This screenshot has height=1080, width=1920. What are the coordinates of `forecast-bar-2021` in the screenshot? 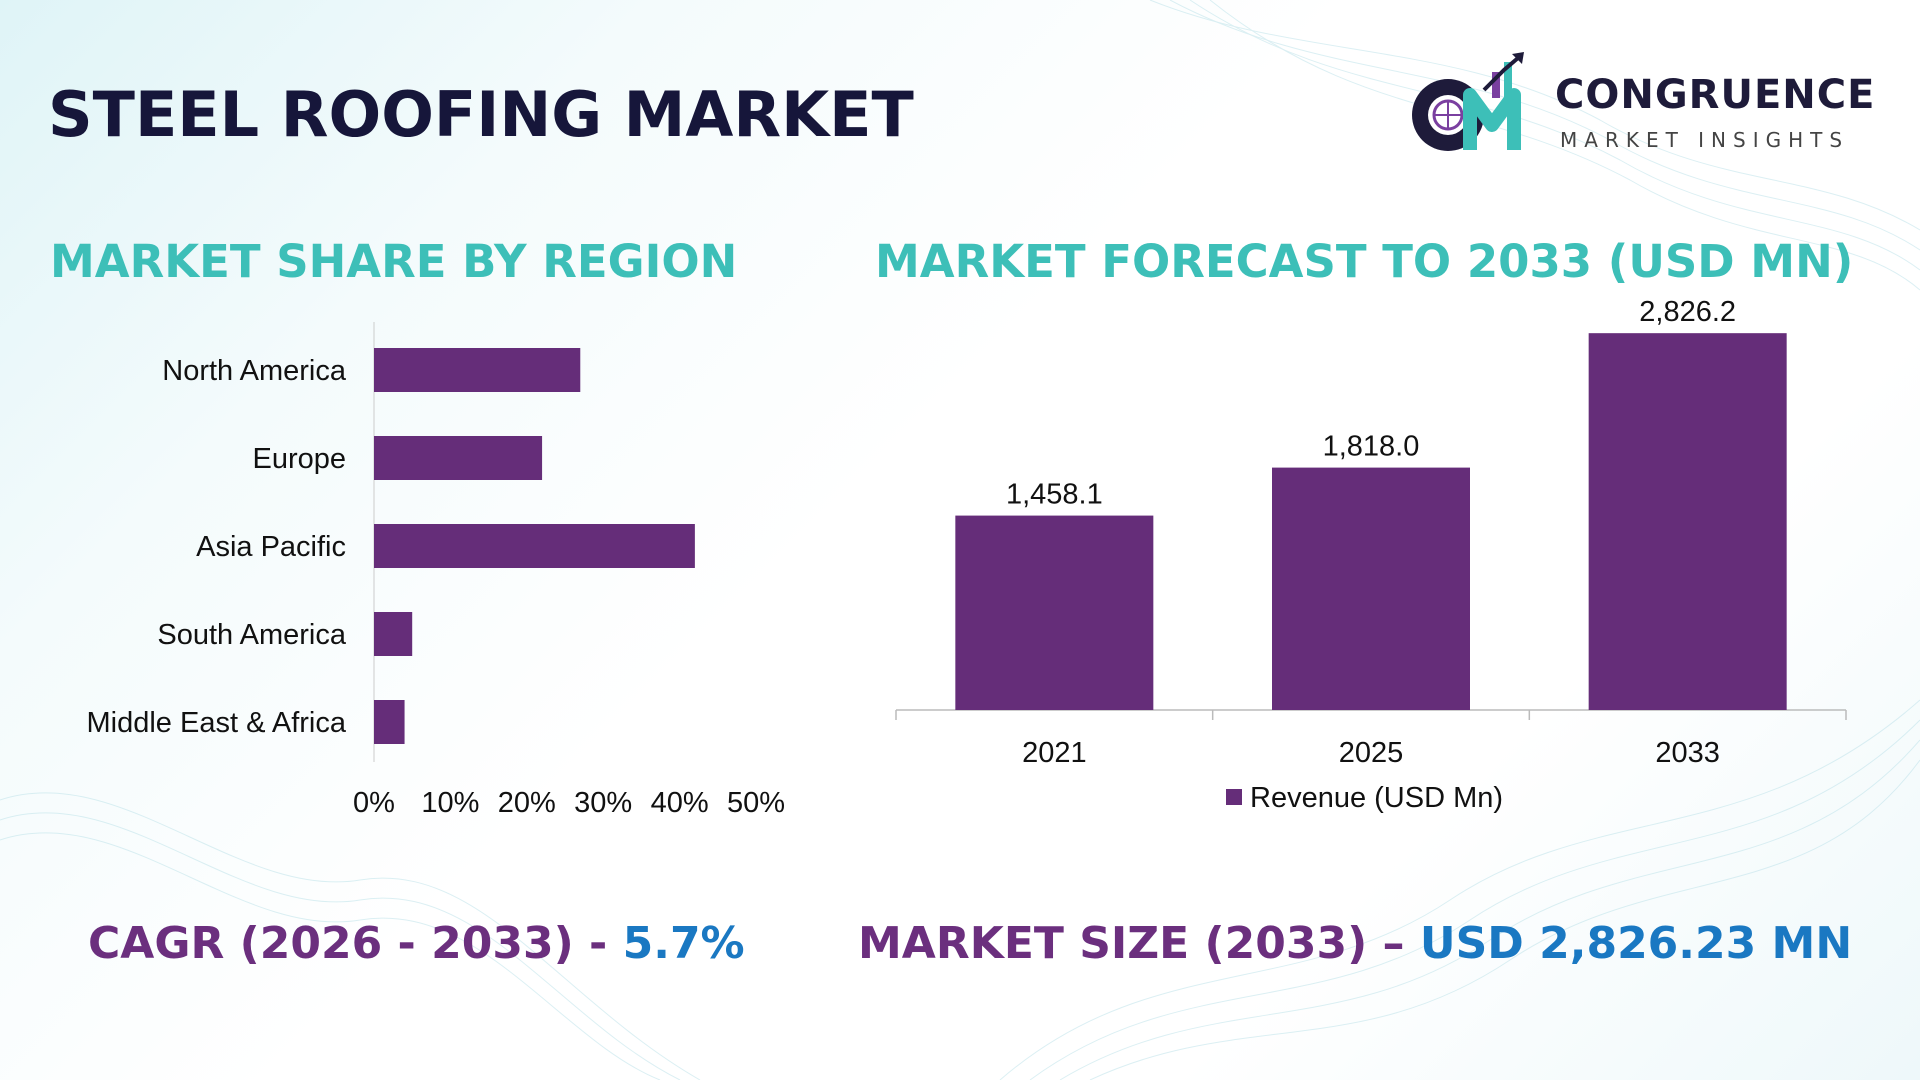 It's located at (1054, 612).